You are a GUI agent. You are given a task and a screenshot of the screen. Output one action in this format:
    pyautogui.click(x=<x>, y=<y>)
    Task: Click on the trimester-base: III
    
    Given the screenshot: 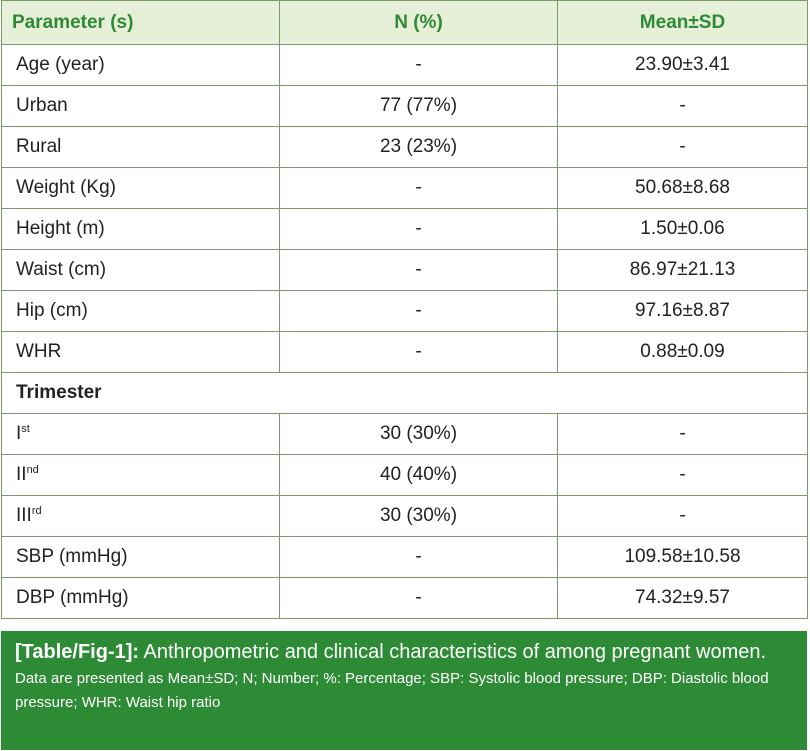 What is the action you would take?
    pyautogui.click(x=24, y=515)
    